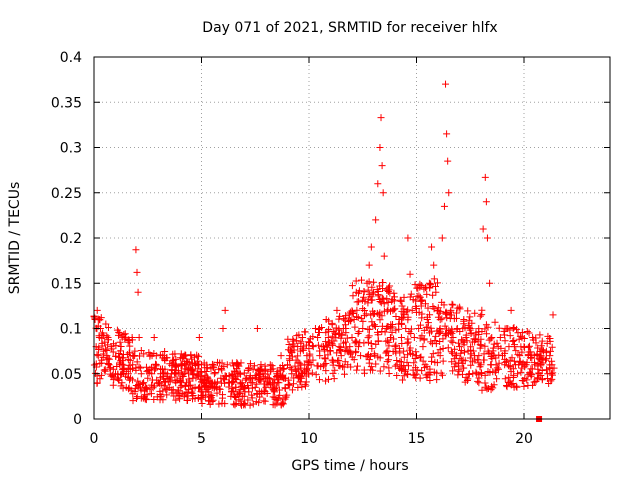  What do you see at coordinates (71, 58) in the screenshot?
I see `y-tick-label: 0.4` at bounding box center [71, 58].